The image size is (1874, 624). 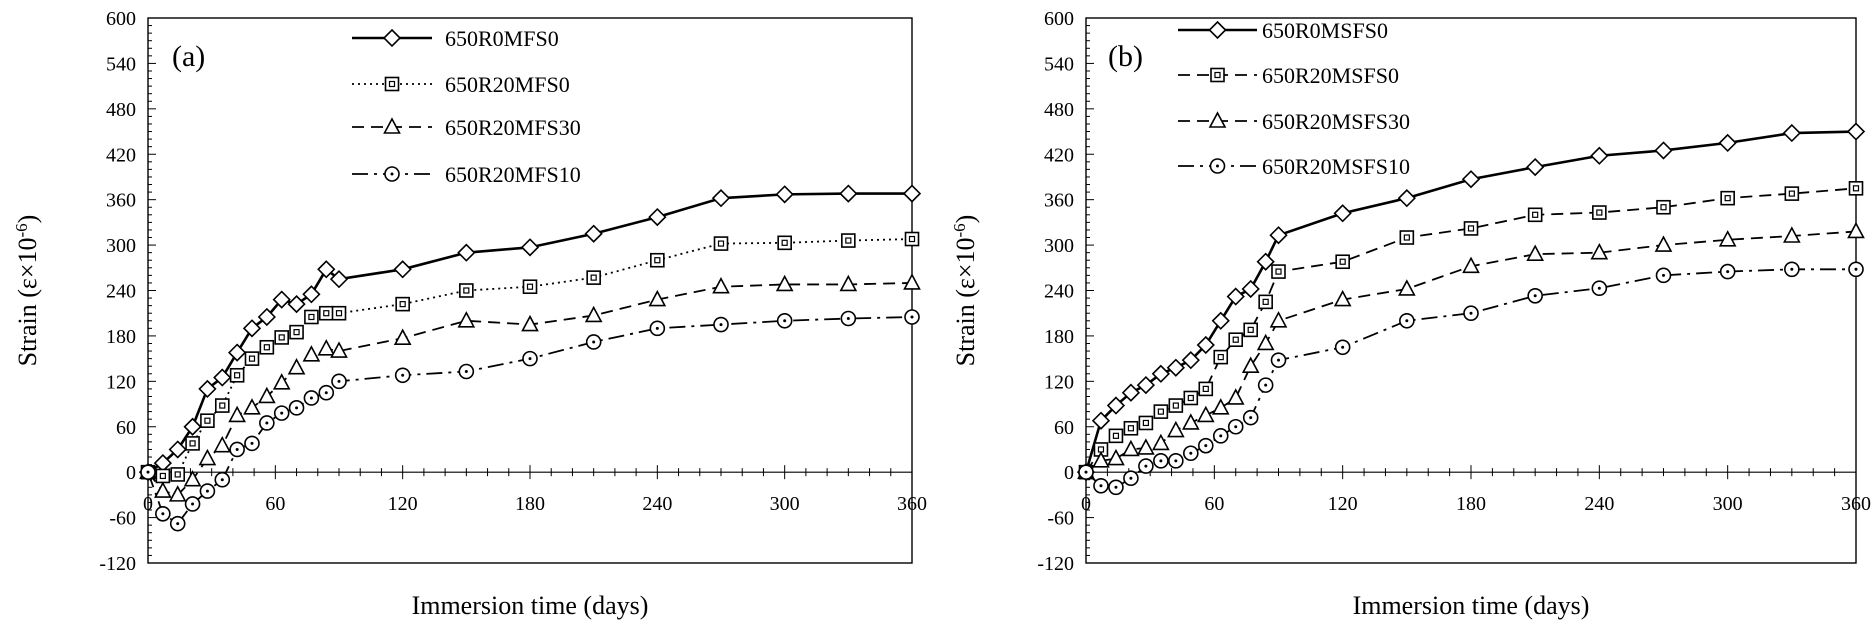 I want to click on y-tick-label: 180, so click(x=121, y=337).